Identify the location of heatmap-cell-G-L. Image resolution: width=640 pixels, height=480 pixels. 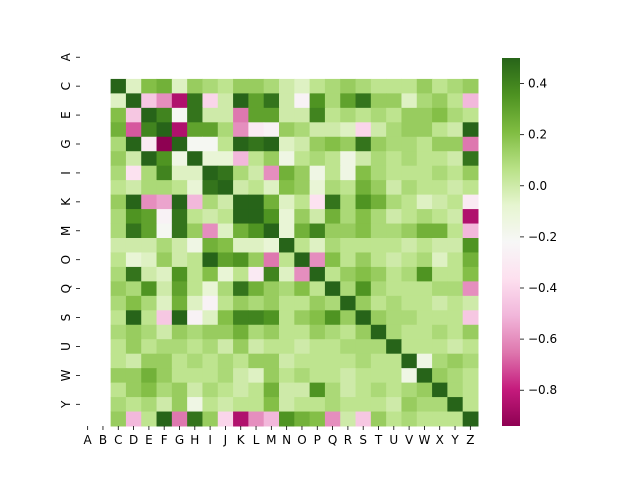
(256, 144).